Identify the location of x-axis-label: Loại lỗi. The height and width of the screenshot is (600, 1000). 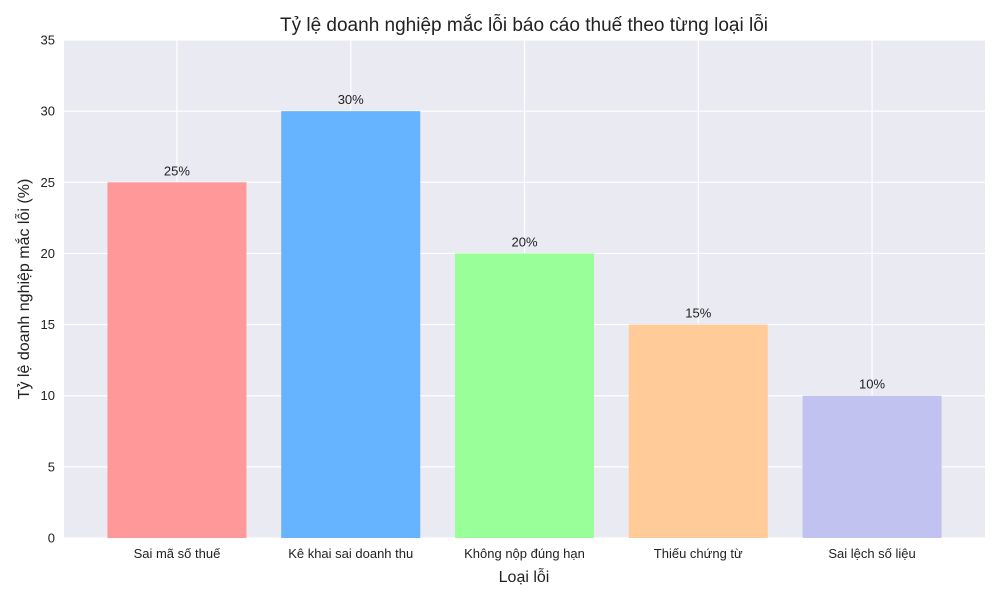
(524, 576).